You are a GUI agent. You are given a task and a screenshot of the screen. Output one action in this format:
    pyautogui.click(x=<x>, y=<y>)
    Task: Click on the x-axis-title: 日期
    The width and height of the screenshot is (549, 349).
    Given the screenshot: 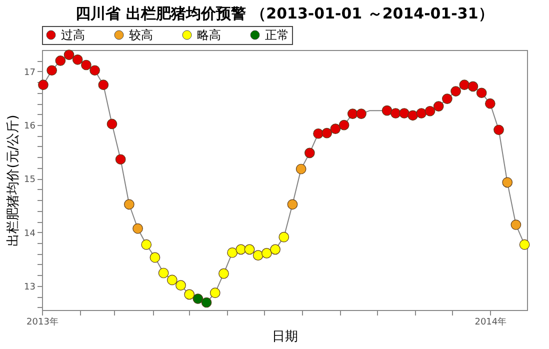 What is the action you would take?
    pyautogui.click(x=285, y=337)
    